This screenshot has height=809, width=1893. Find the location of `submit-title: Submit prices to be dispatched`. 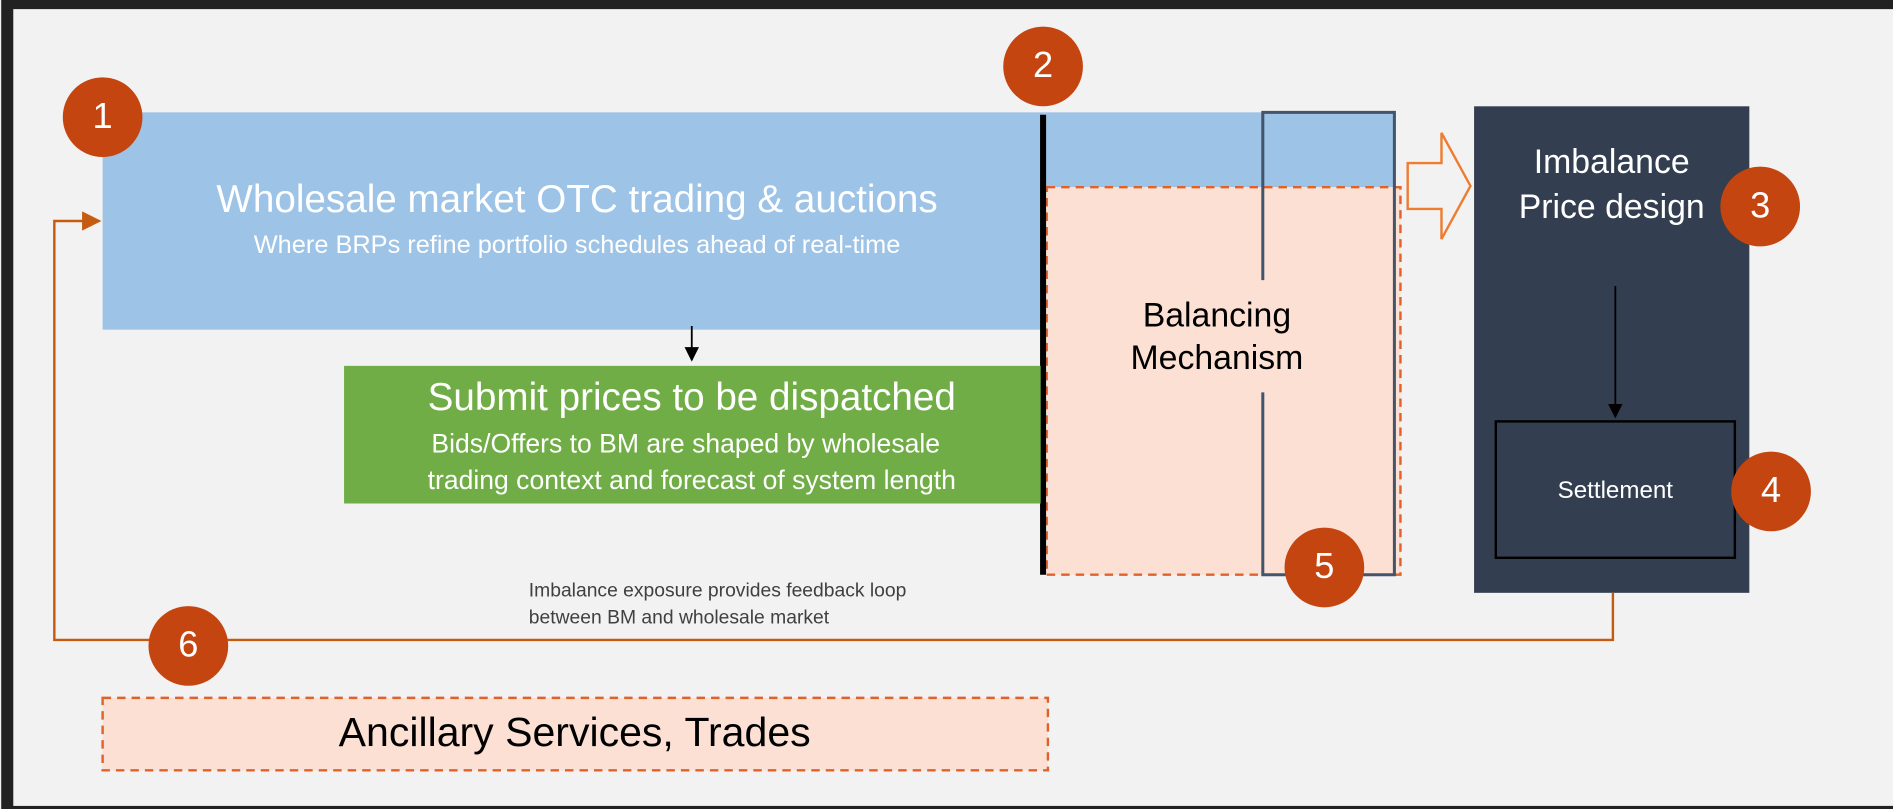

submit-title: Submit prices to be dispatched is located at coordinates (692, 397).